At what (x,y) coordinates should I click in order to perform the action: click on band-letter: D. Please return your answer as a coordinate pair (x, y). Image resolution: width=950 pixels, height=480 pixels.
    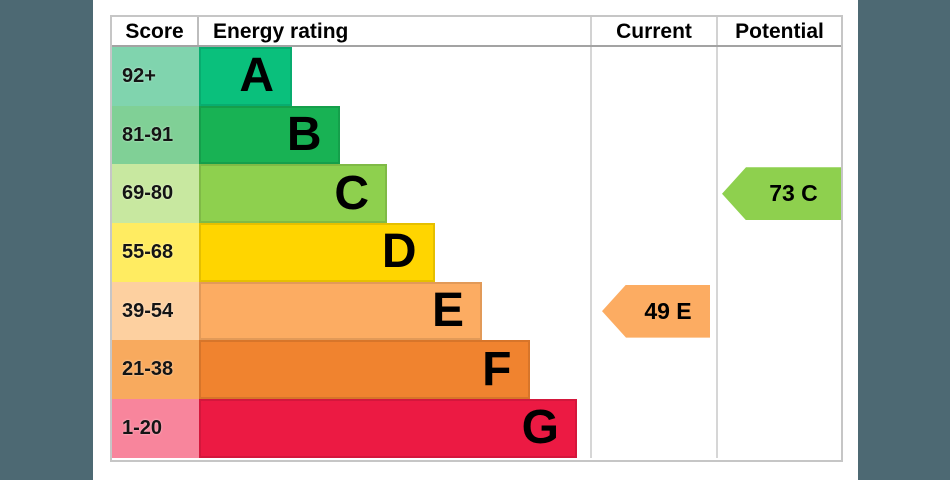
    Looking at the image, I should click on (399, 252).